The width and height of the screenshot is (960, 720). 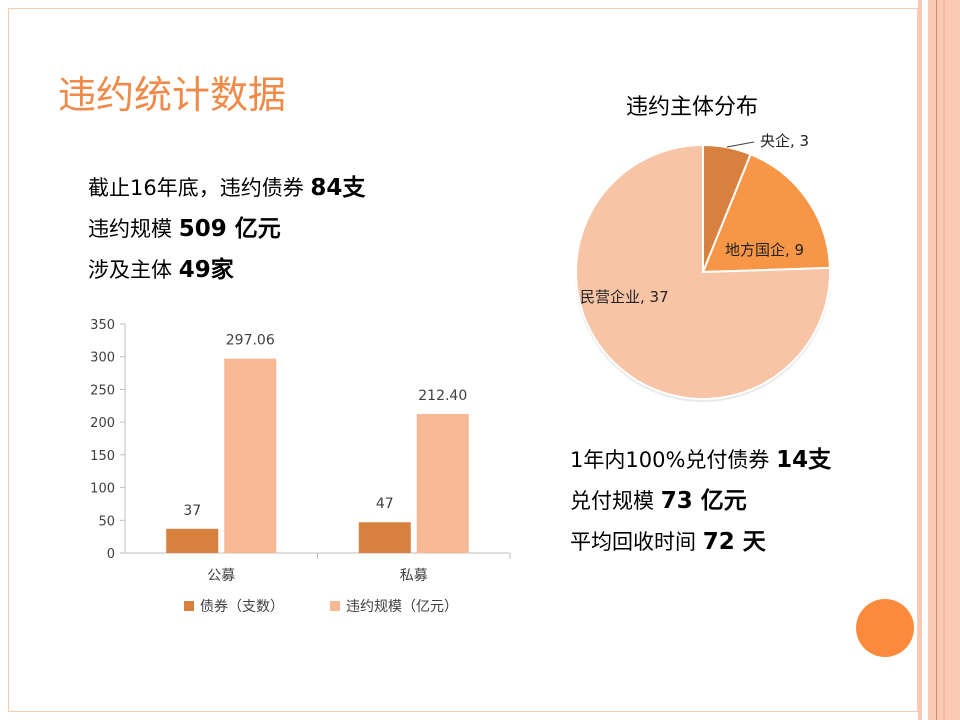 I want to click on data-label: 212.40, so click(x=442, y=396).